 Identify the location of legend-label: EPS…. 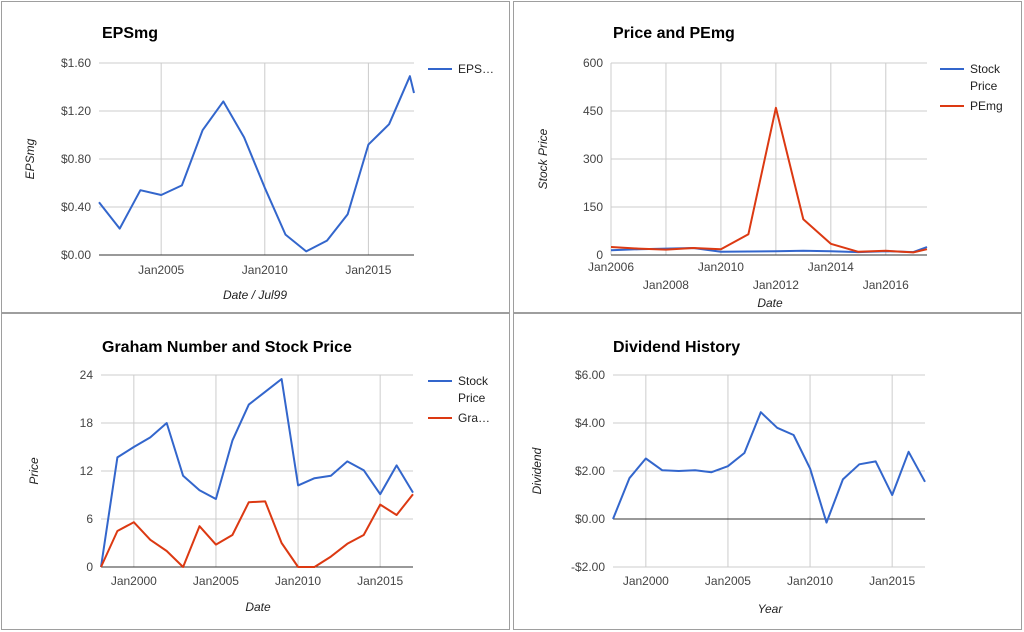
(476, 69).